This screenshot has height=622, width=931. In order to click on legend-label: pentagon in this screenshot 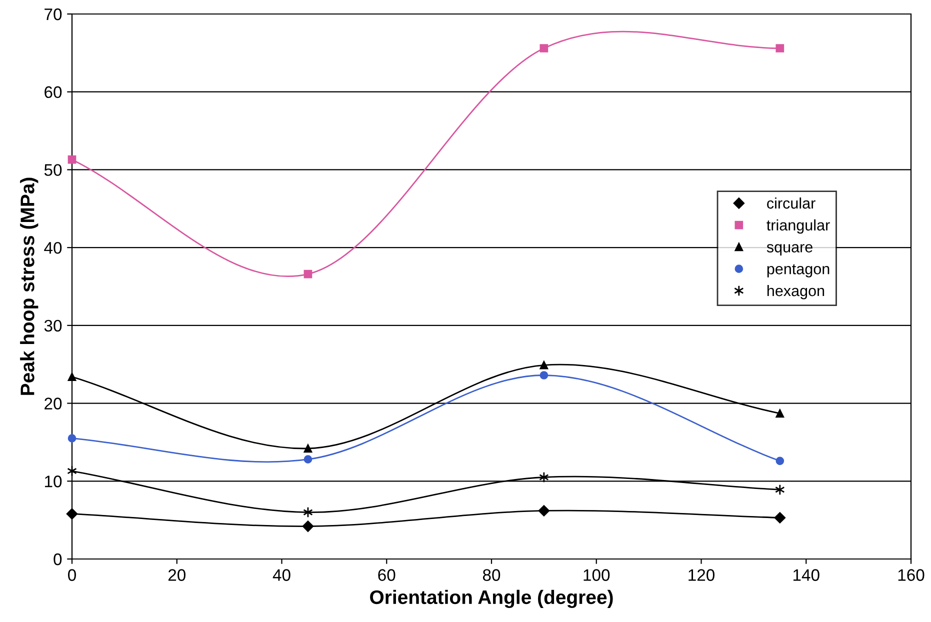, I will do `click(798, 271)`.